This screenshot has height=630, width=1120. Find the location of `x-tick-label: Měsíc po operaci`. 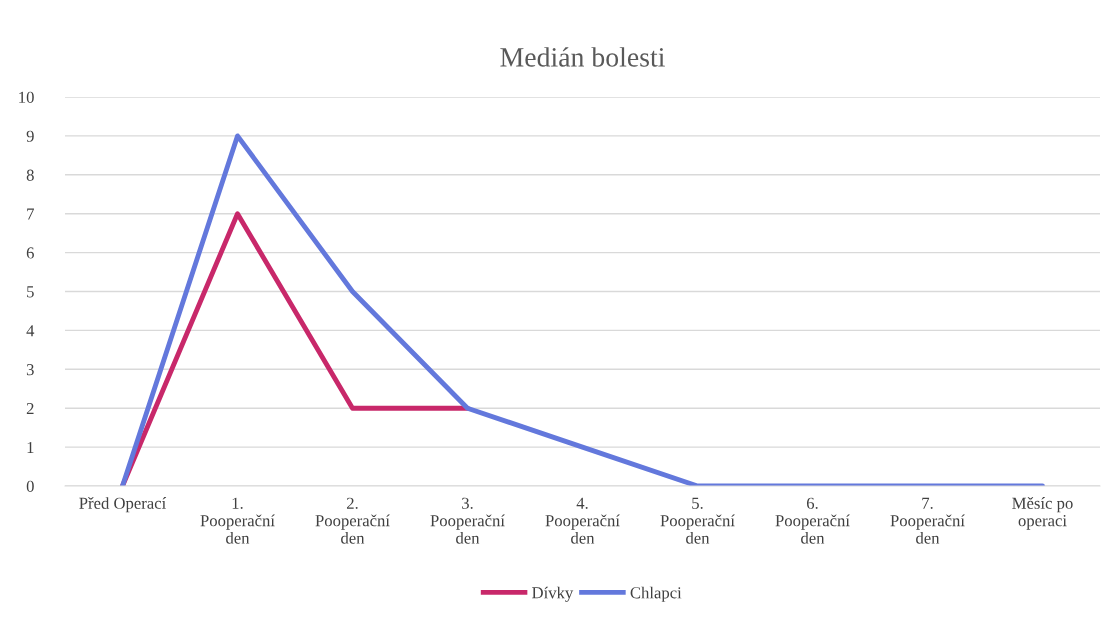

x-tick-label: Měsíc po operaci is located at coordinates (1042, 513).